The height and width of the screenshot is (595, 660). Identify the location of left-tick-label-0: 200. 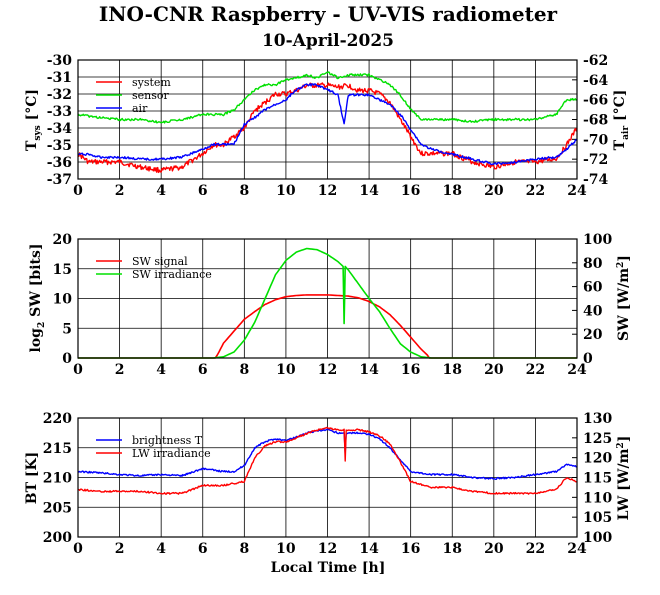
(57, 538).